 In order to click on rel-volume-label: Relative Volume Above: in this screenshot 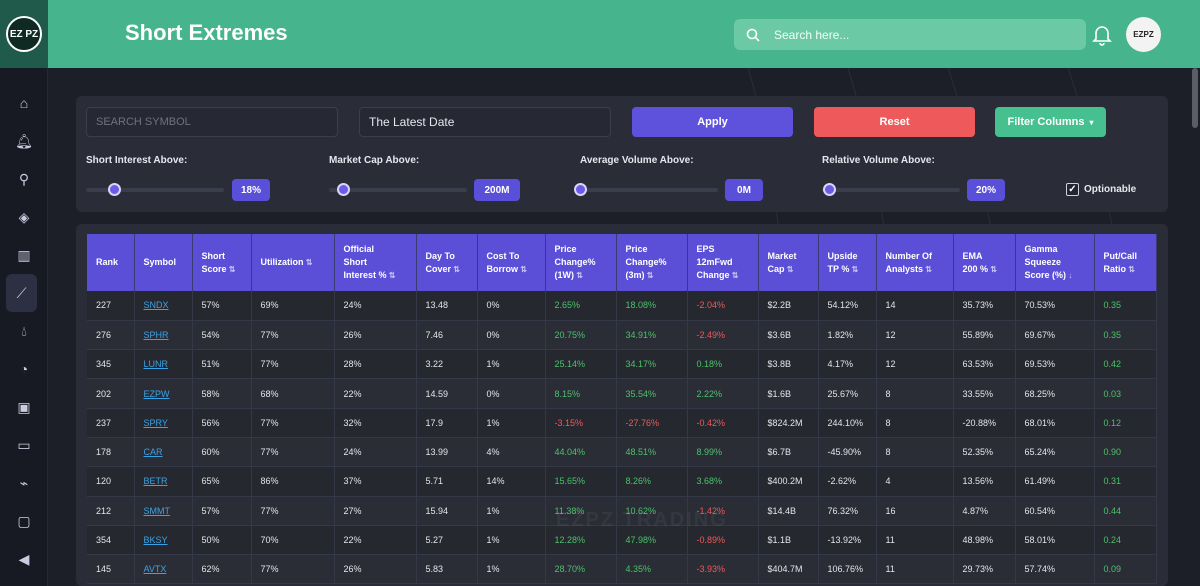, I will do `click(878, 160)`.